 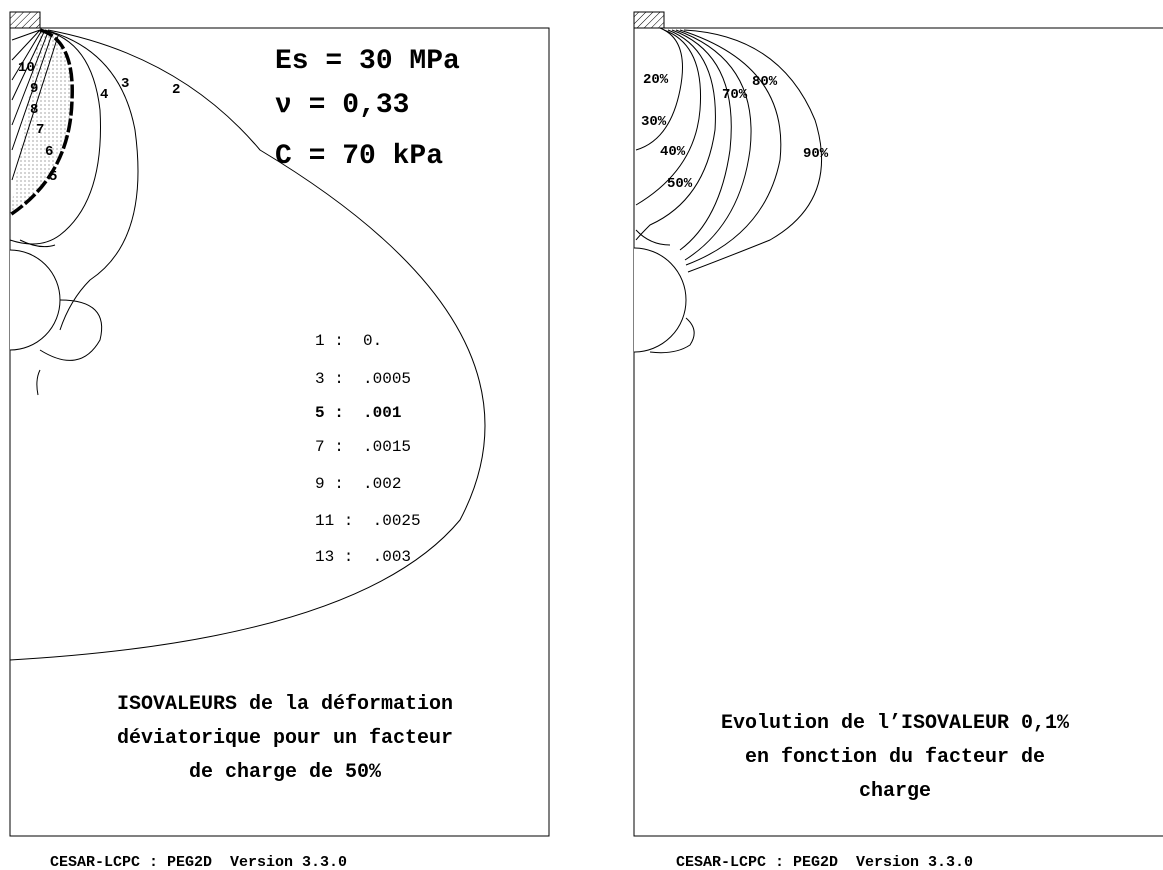 What do you see at coordinates (358, 413) in the screenshot?
I see `legend-entry: 5 : .001` at bounding box center [358, 413].